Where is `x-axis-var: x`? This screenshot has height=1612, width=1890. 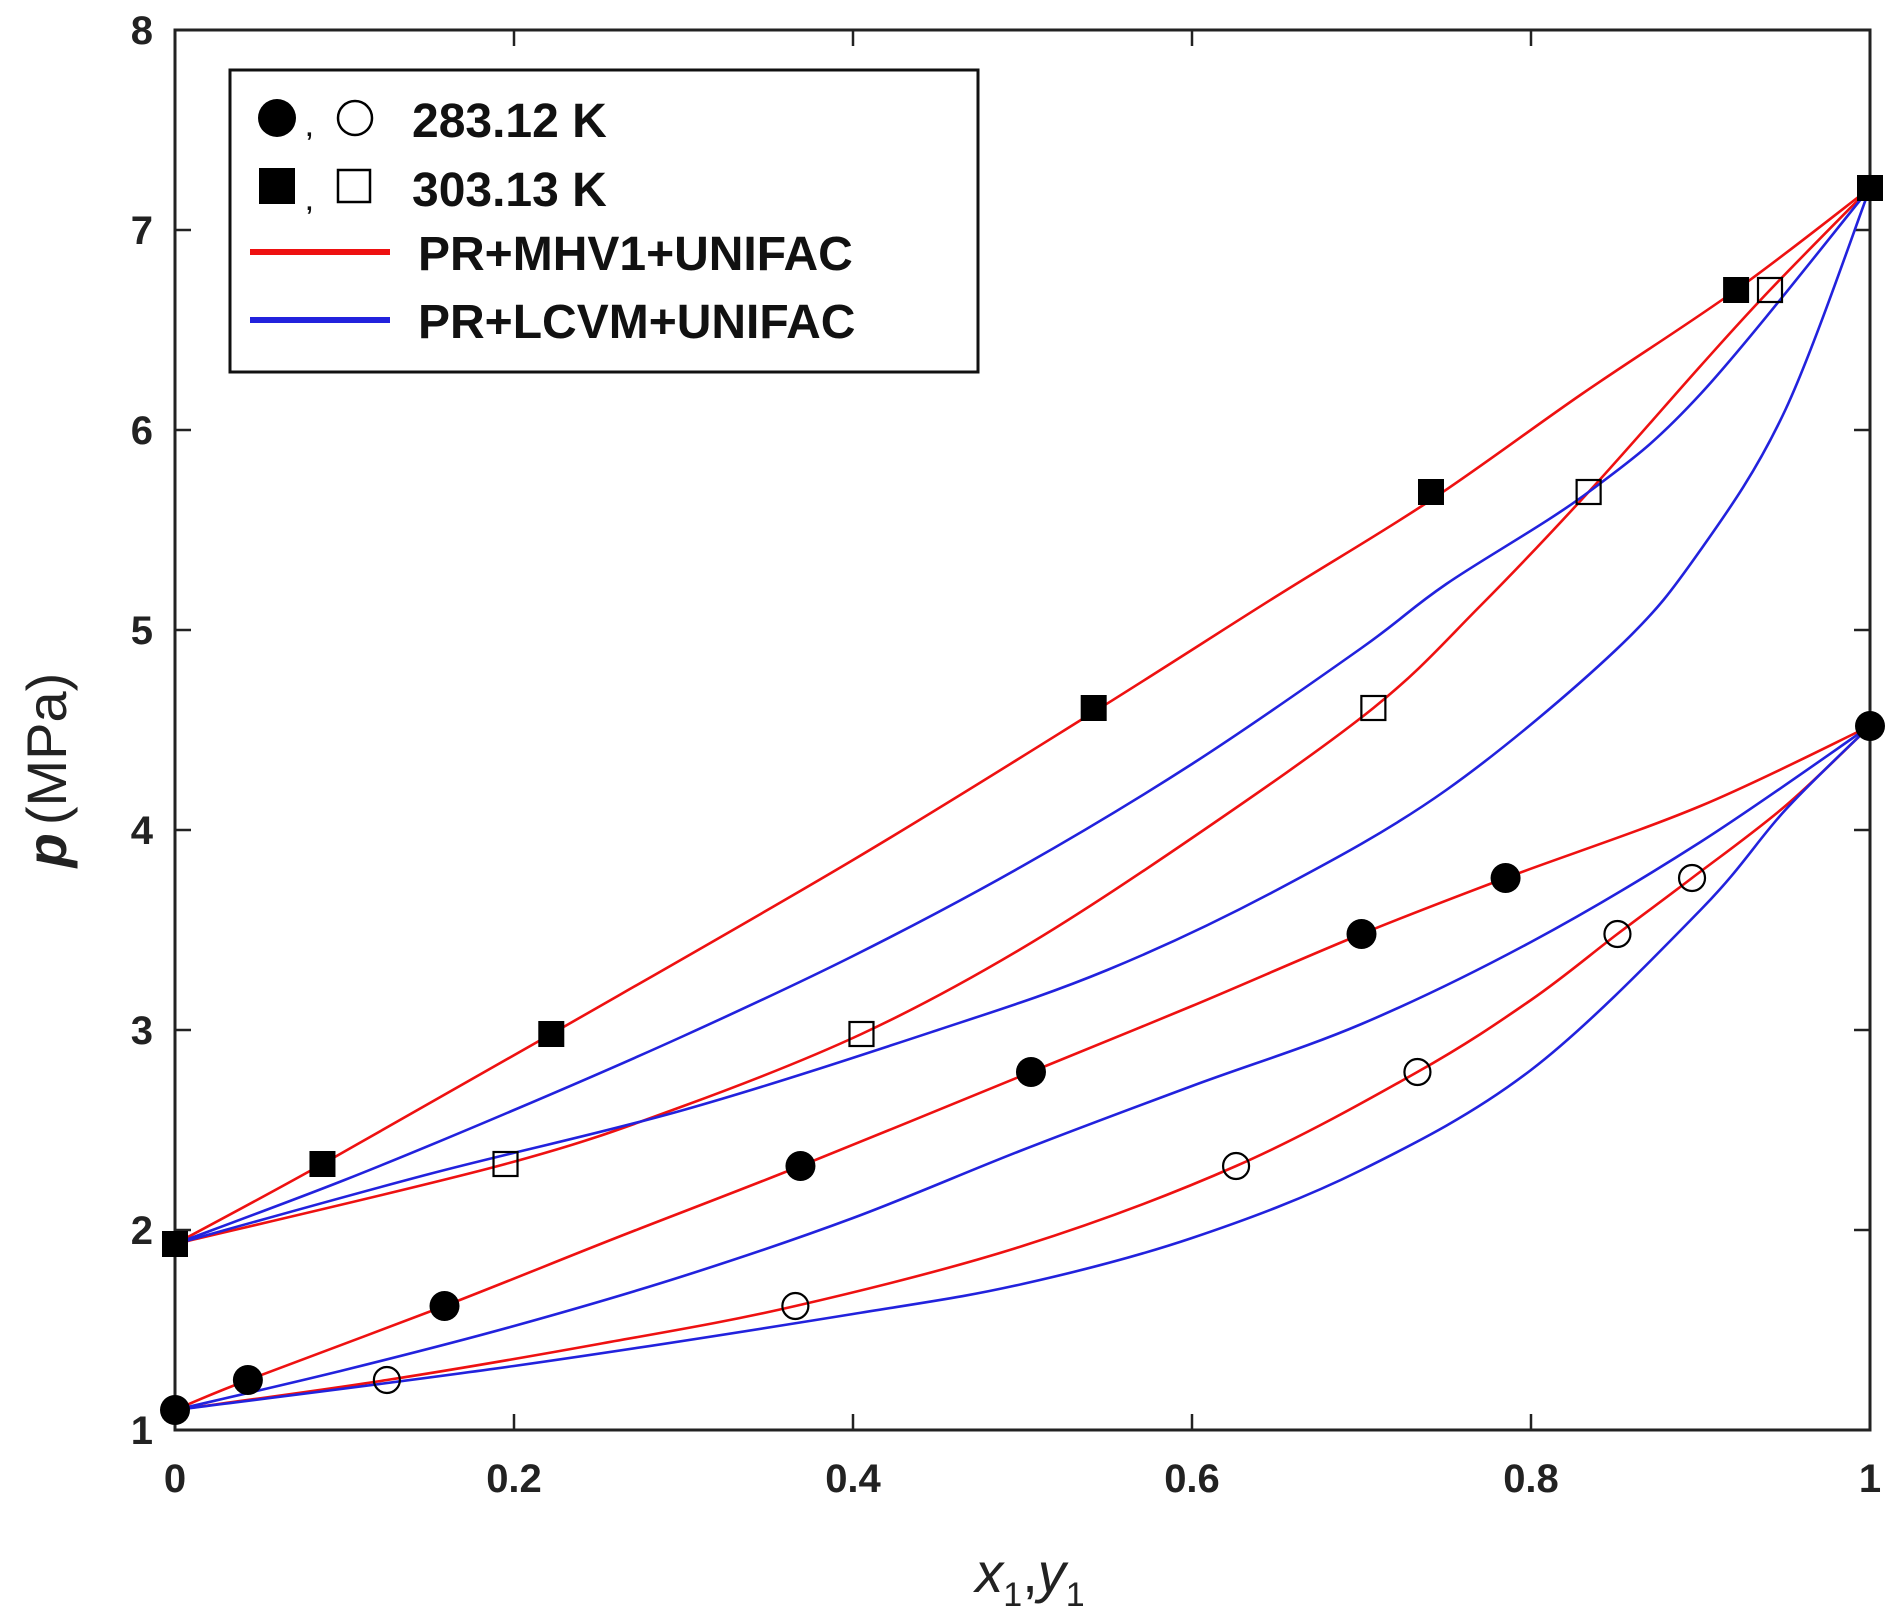 x-axis-var: x is located at coordinates (988, 1572).